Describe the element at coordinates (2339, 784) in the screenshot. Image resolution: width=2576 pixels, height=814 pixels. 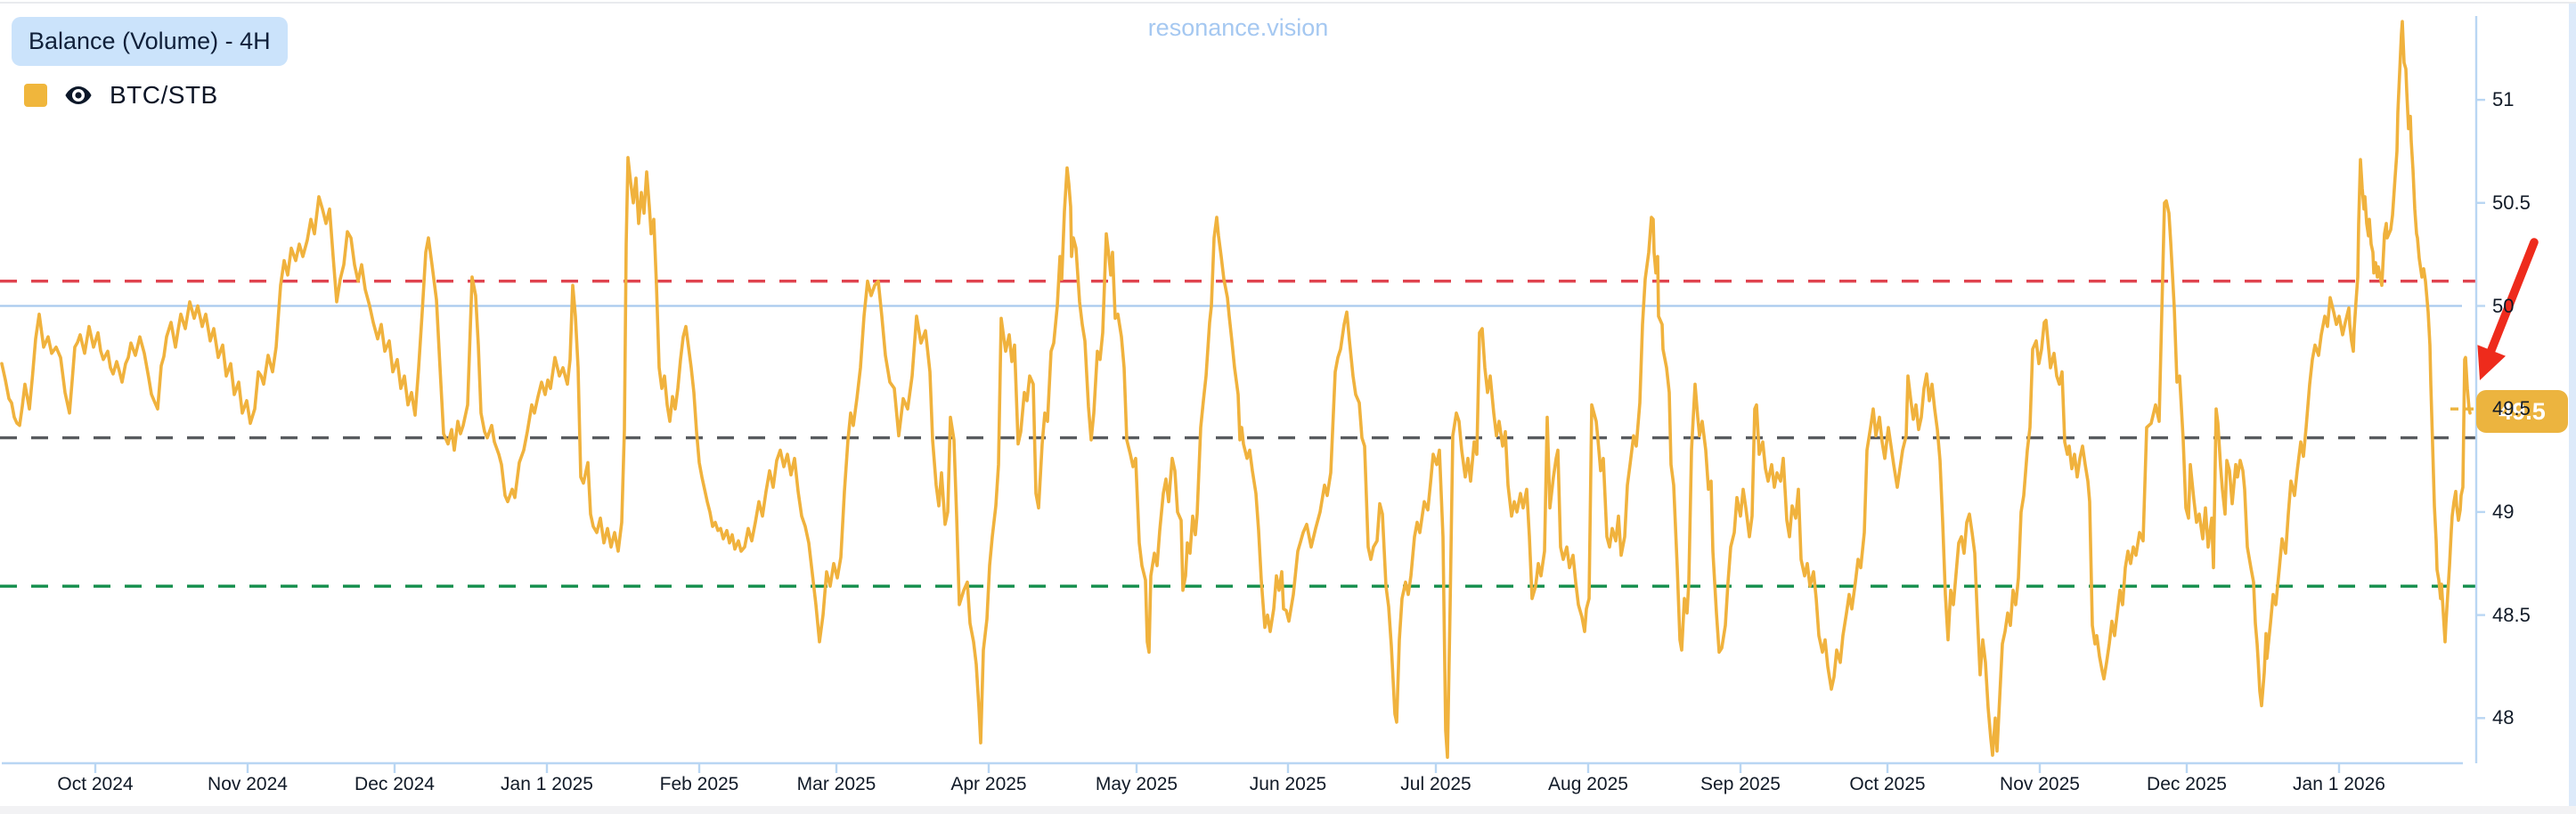
I see `x-axis-label: Jan 1 2026` at that location.